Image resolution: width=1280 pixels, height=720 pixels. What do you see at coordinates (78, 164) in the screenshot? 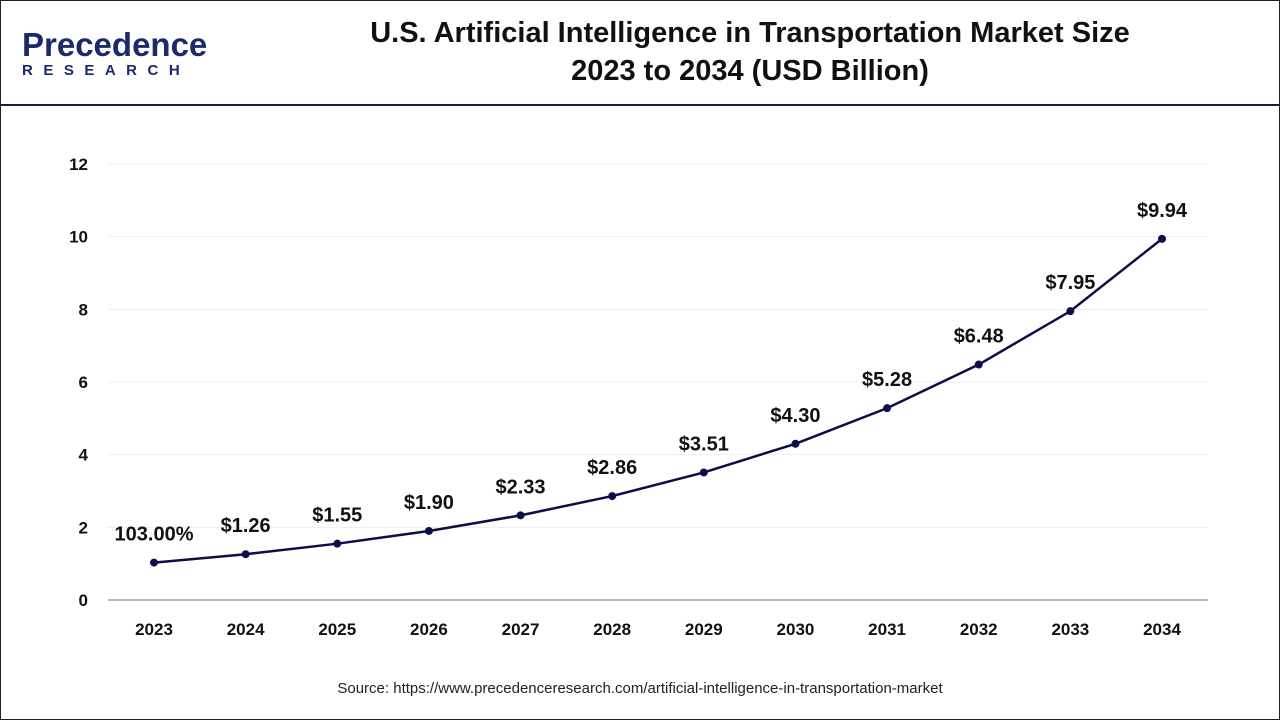
I see `y-tick-label: 12` at bounding box center [78, 164].